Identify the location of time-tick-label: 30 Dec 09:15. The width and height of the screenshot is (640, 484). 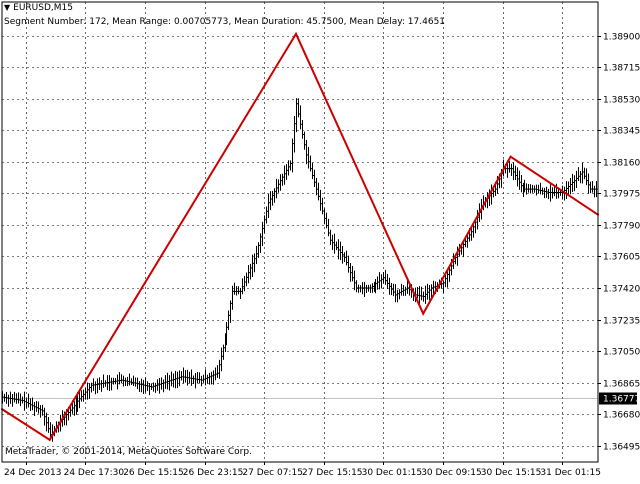
(451, 473).